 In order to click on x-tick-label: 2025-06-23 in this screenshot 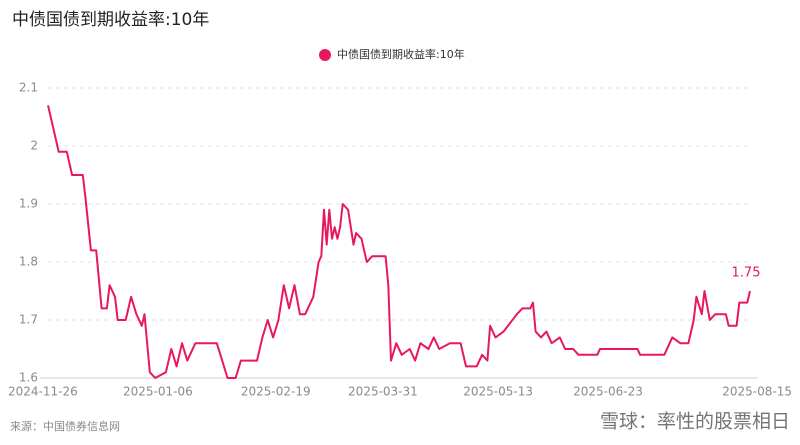, I will do `click(608, 392)`.